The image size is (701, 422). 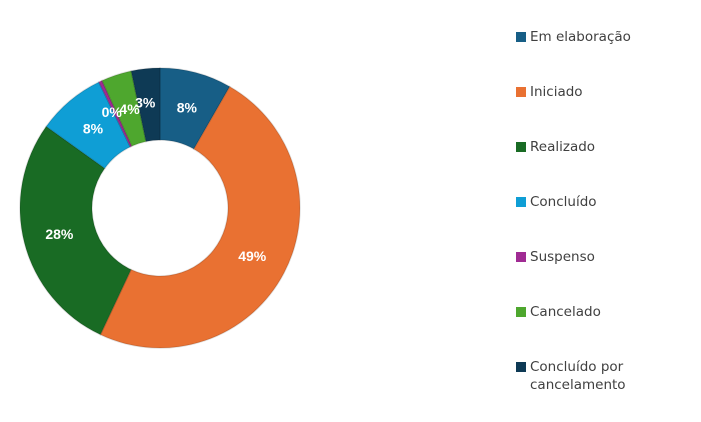 I want to click on legend-item: Cancelado, so click(x=596, y=312).